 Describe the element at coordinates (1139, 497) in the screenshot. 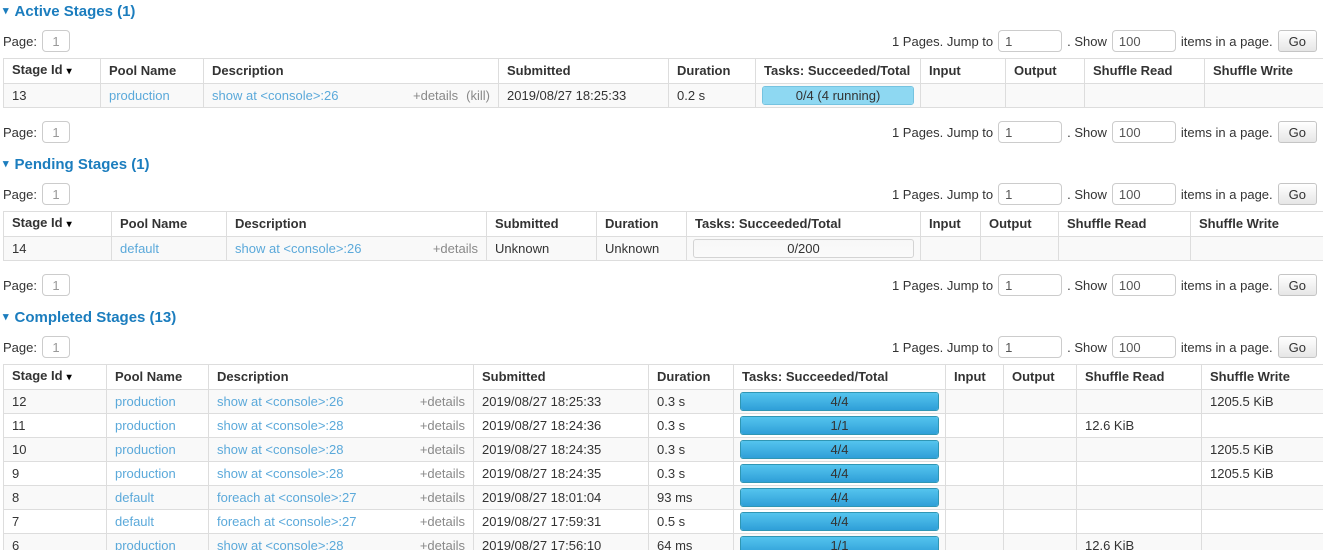

I see `shuffle-read-cell` at that location.